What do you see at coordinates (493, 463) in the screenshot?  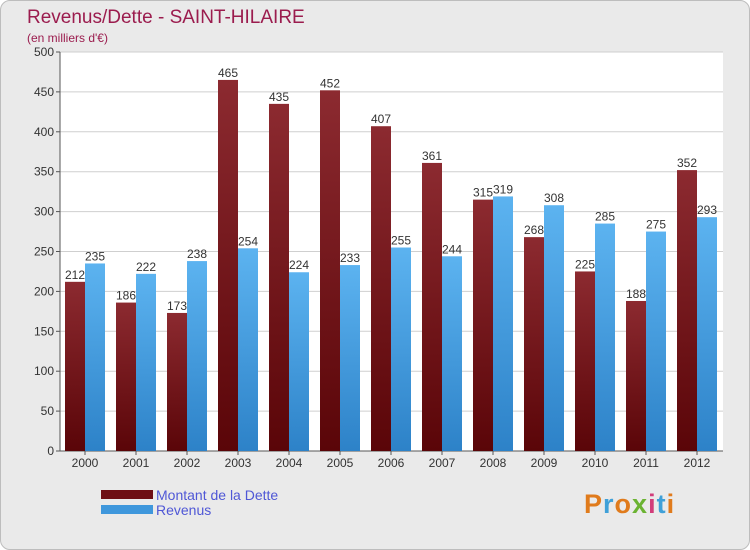 I see `x-tick-label: 2008` at bounding box center [493, 463].